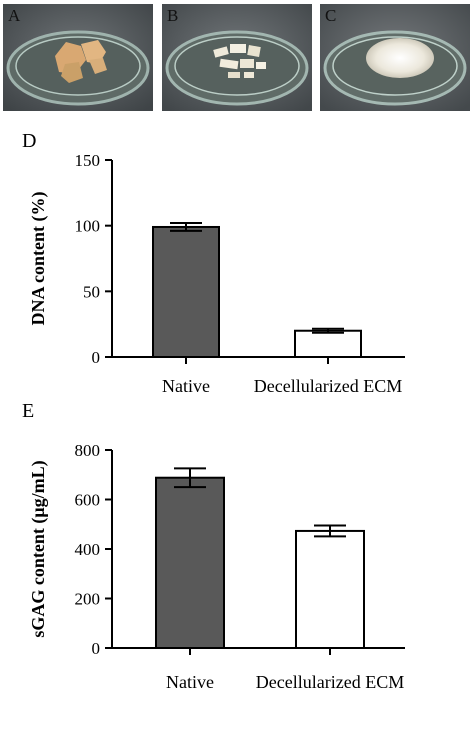 The width and height of the screenshot is (474, 745). I want to click on photo-panel-a: A, so click(78, 57).